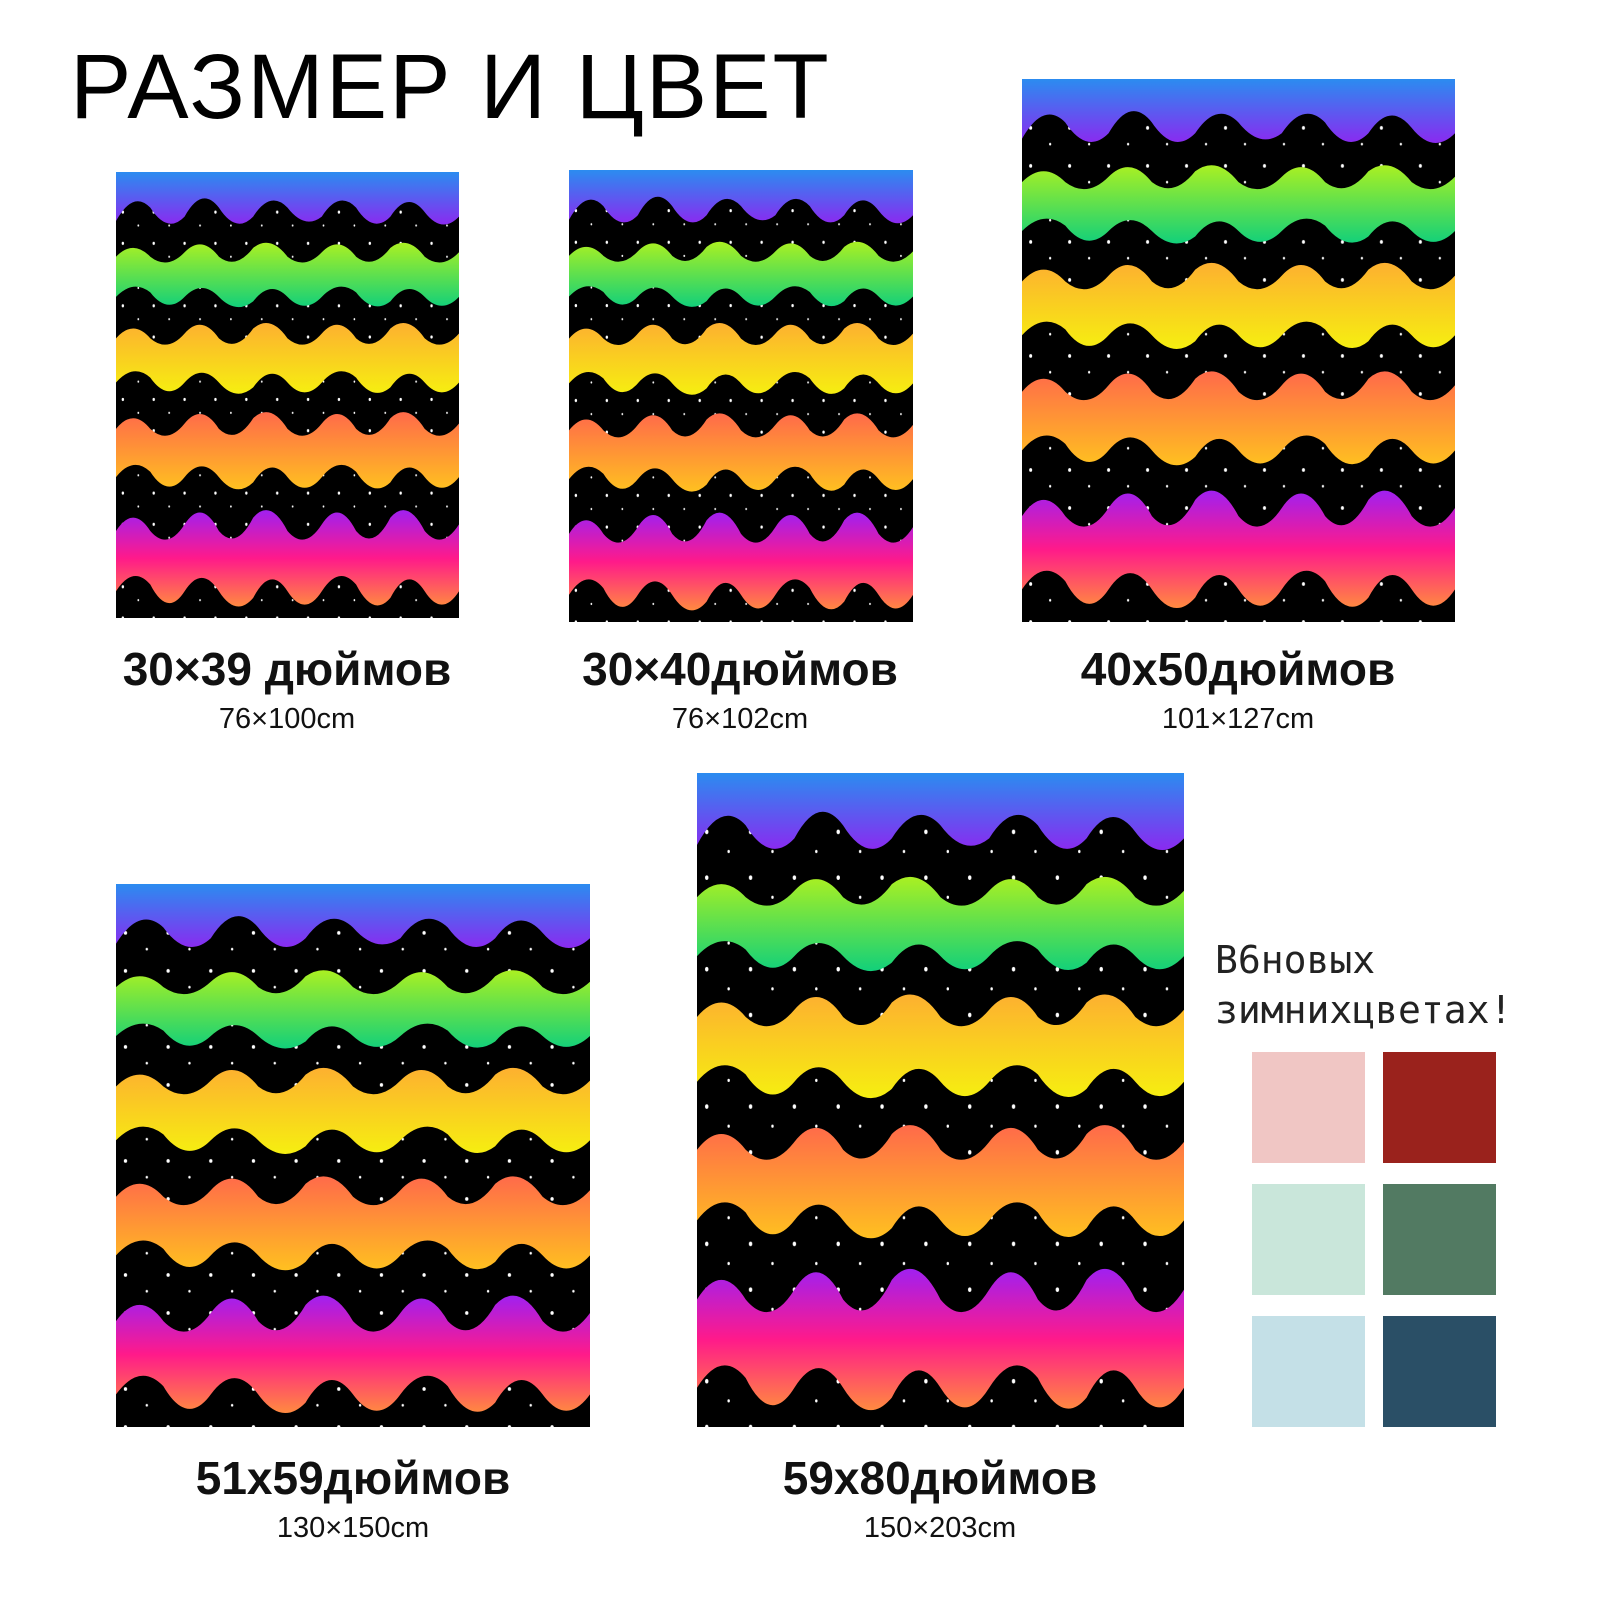 This screenshot has width=1600, height=1600. Describe the element at coordinates (287, 719) in the screenshot. I see `size-cm: 76×100cm` at that location.